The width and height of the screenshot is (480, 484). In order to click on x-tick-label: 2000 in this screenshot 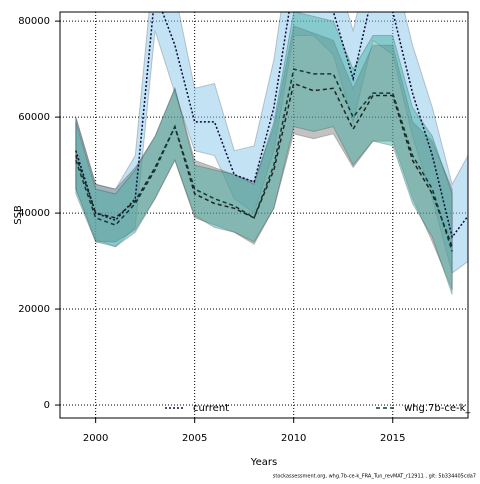, I will do `click(95, 438)`.